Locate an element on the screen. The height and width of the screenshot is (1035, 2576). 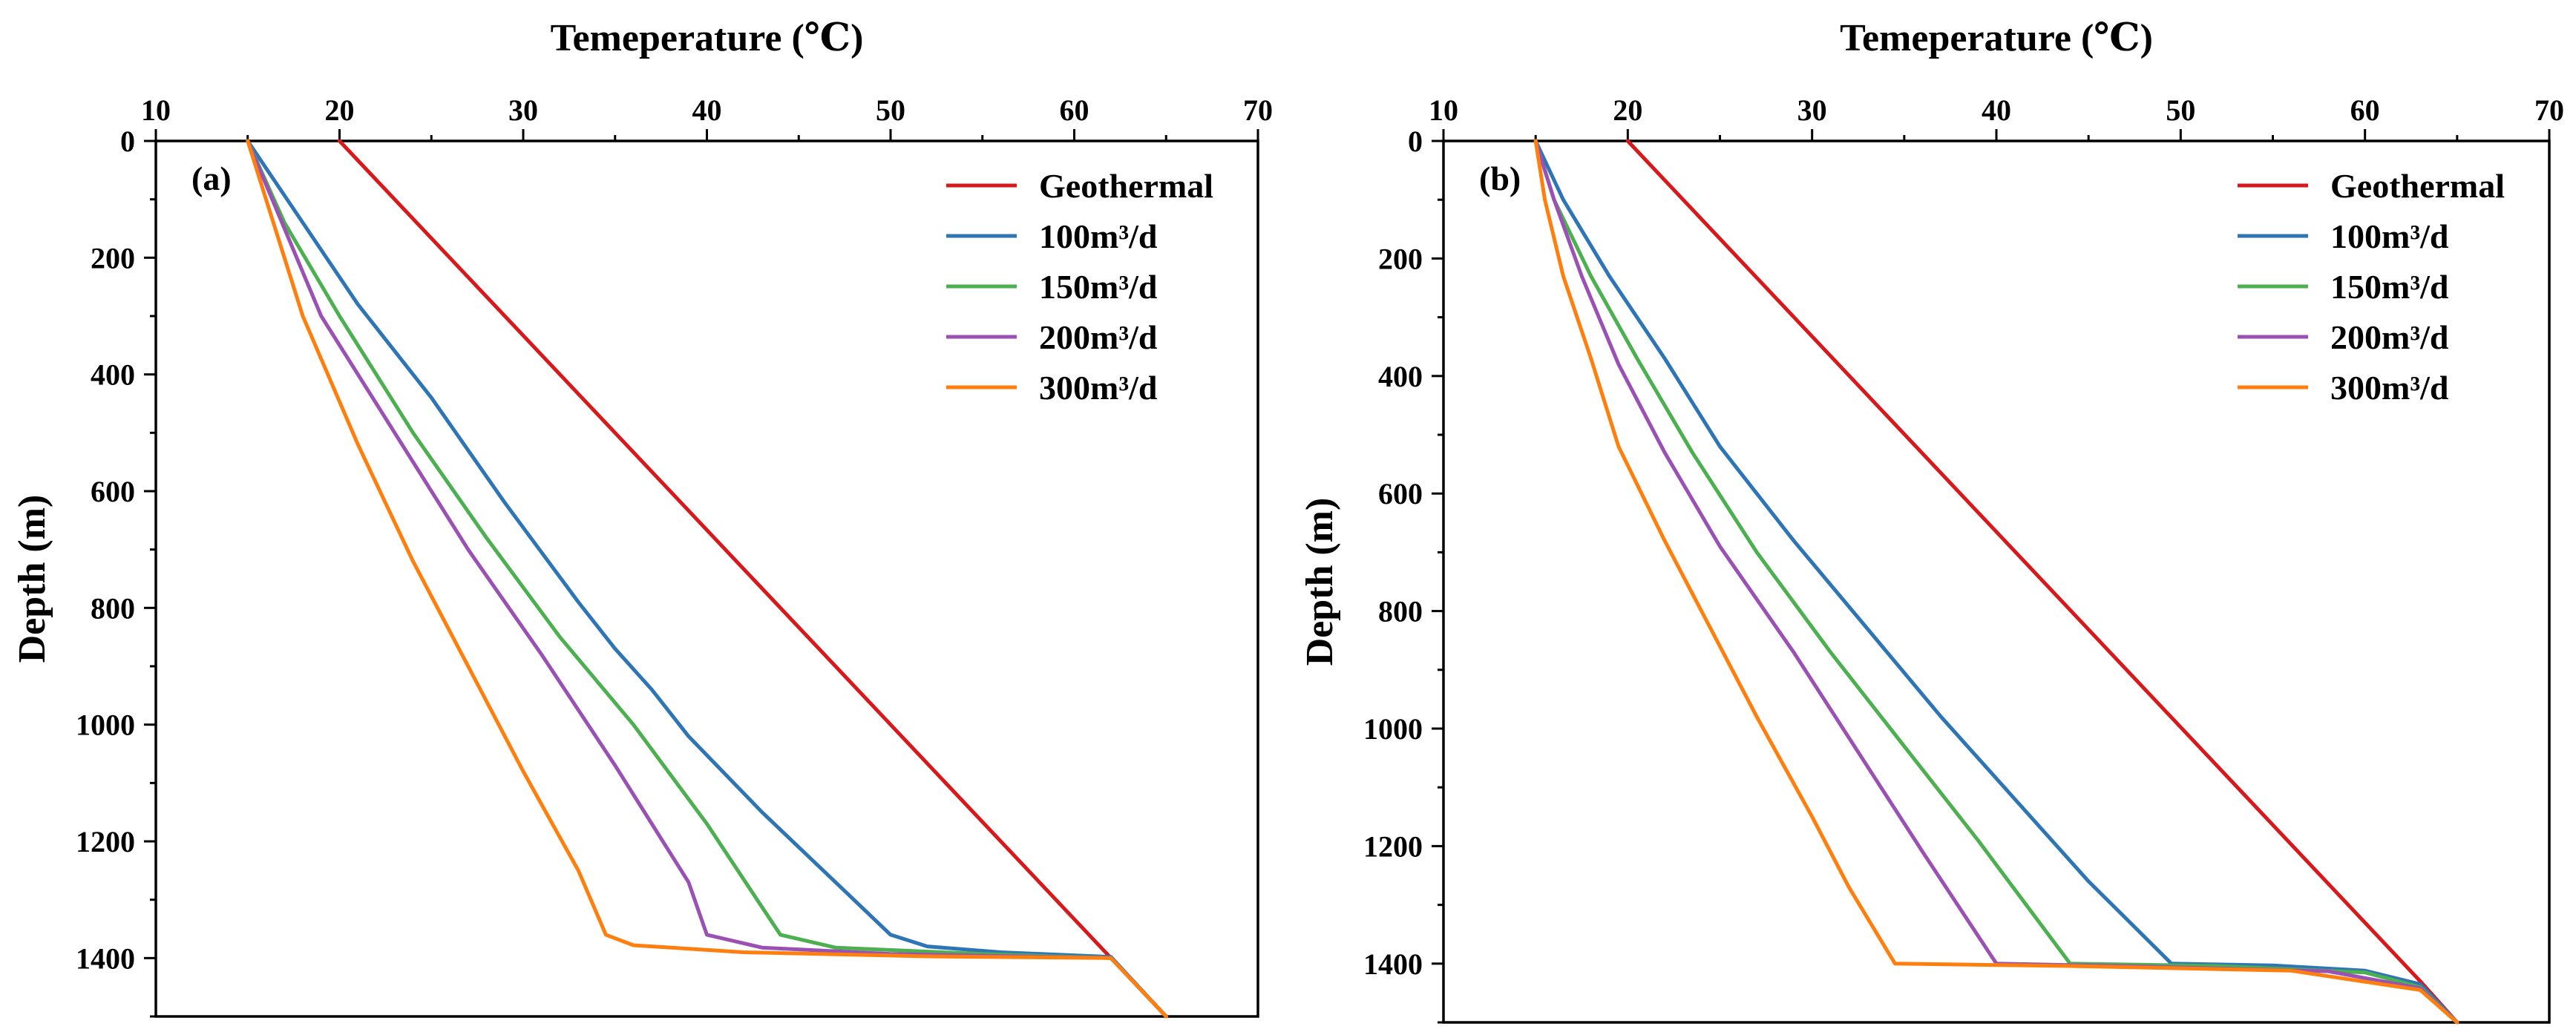
panel-label: (a) is located at coordinates (212, 178).